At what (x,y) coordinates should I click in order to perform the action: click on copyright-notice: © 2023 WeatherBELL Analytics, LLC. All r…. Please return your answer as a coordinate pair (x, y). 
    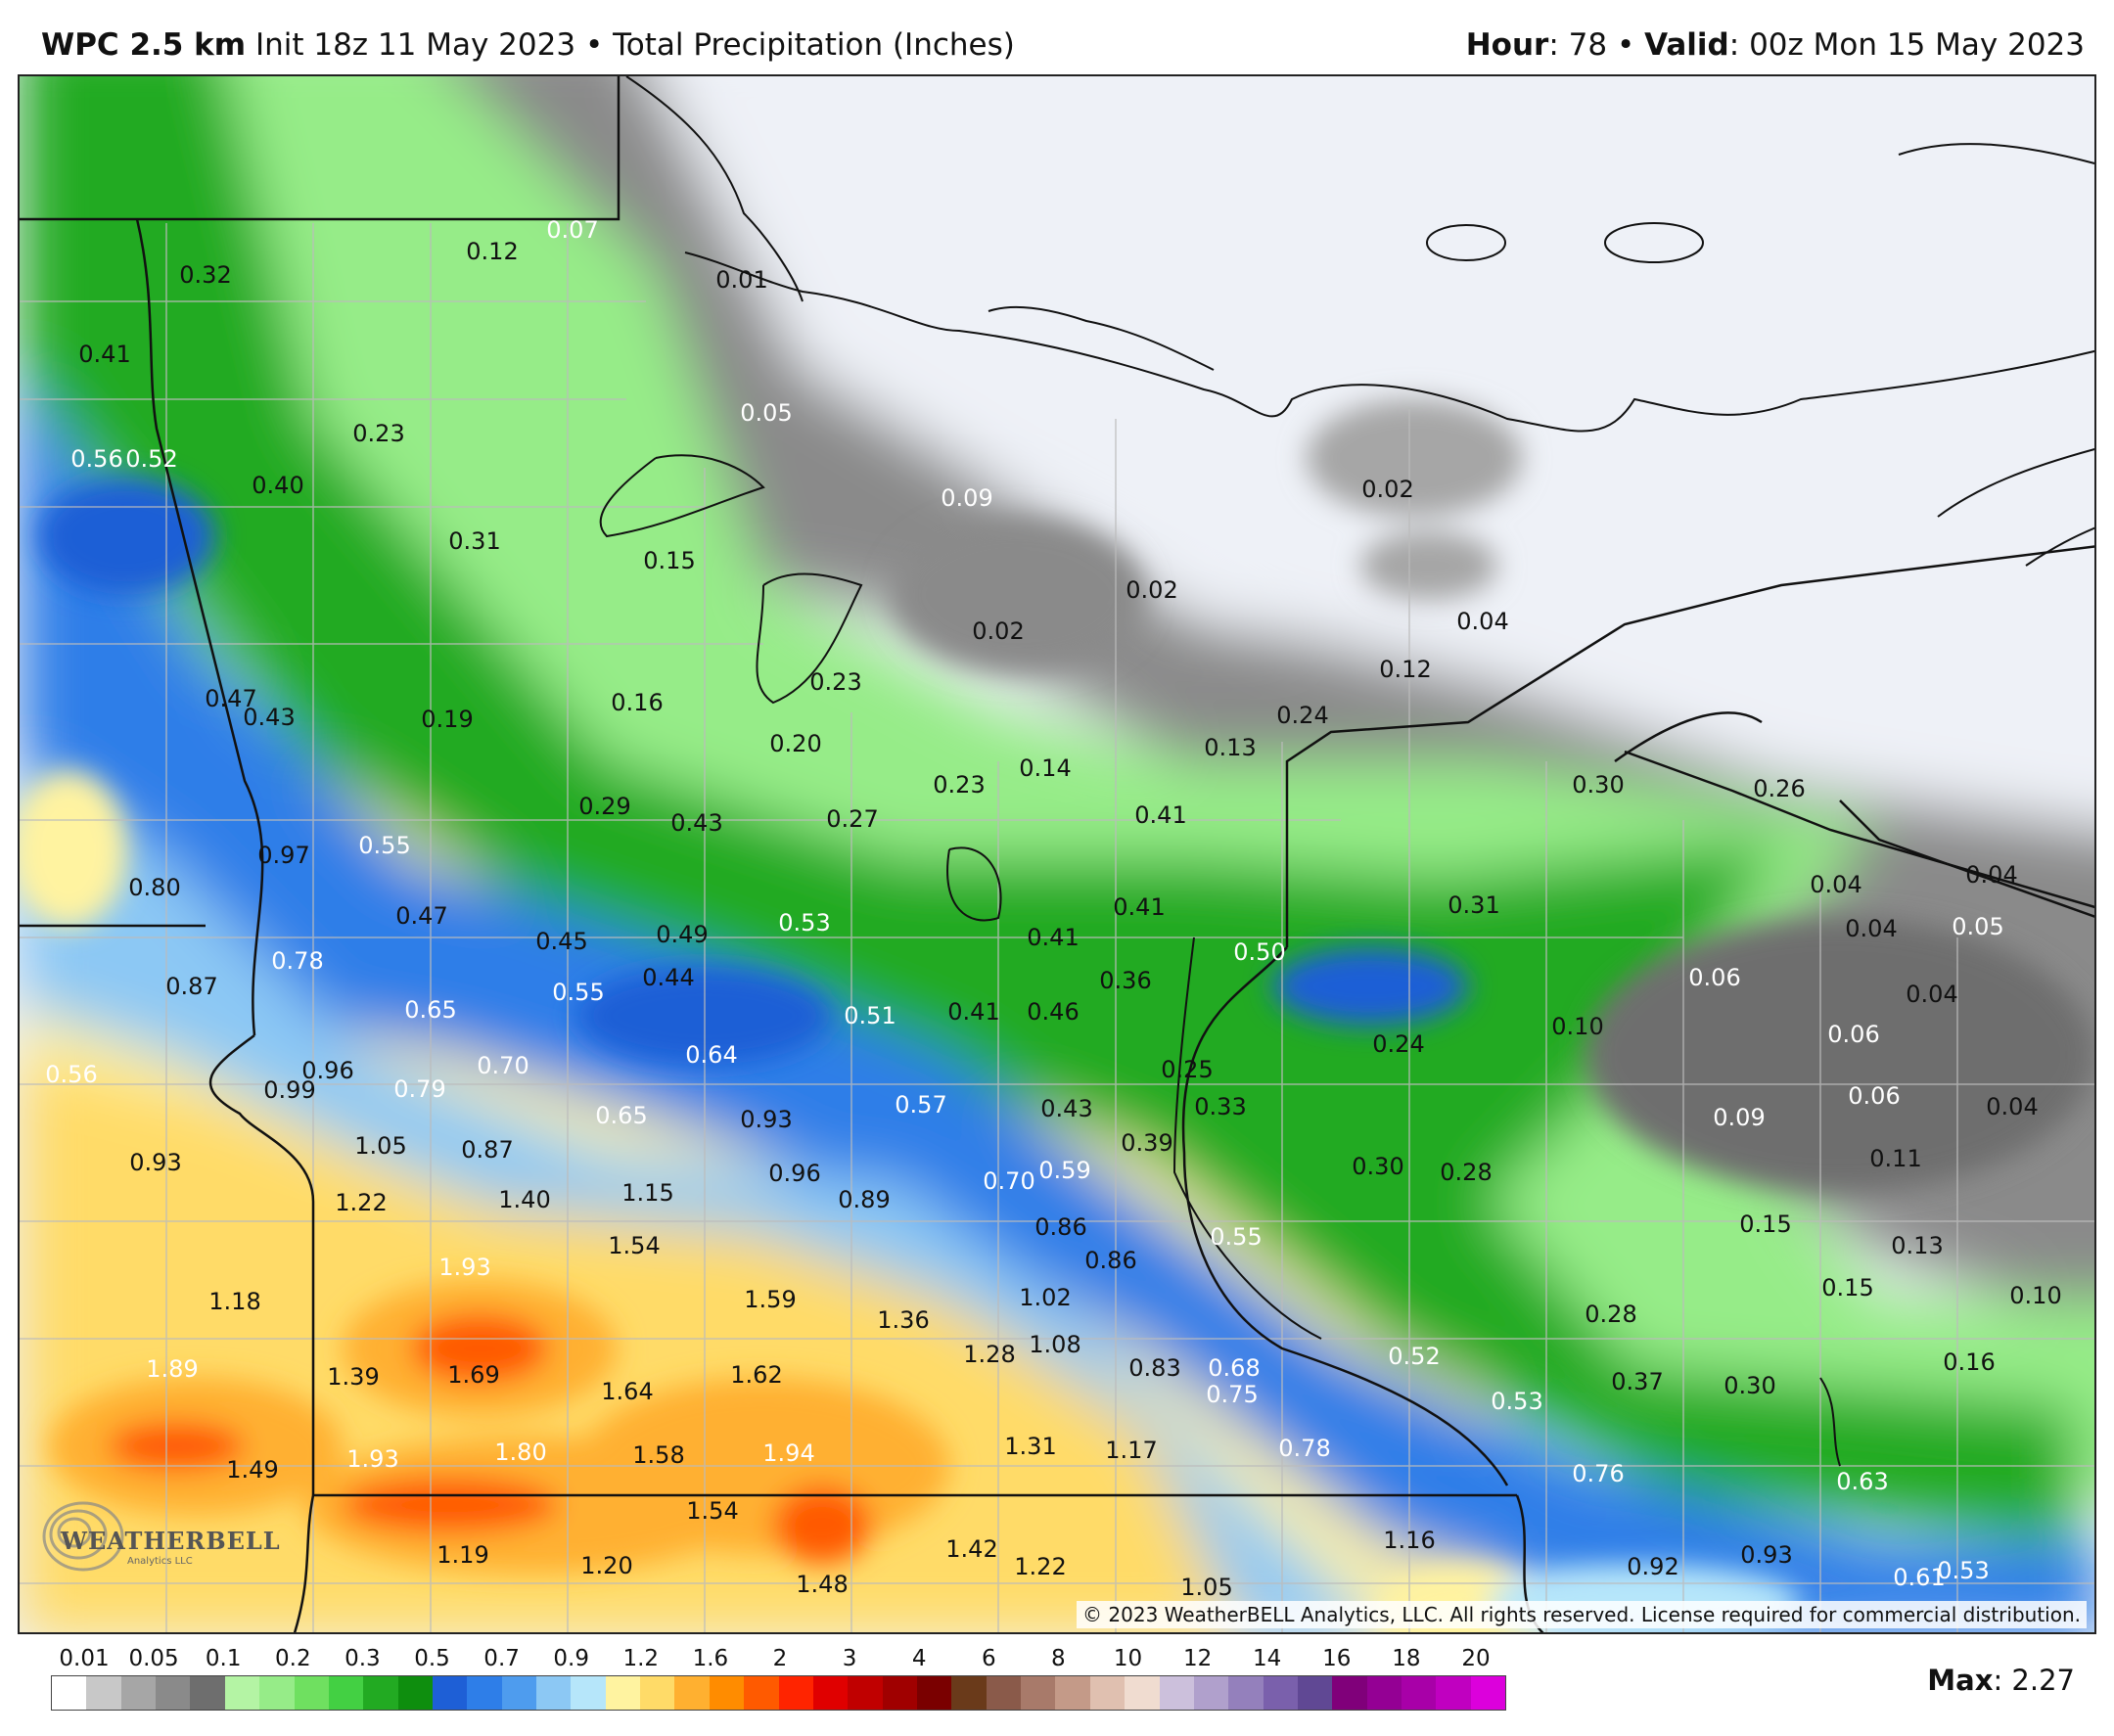
    Looking at the image, I should click on (1582, 1615).